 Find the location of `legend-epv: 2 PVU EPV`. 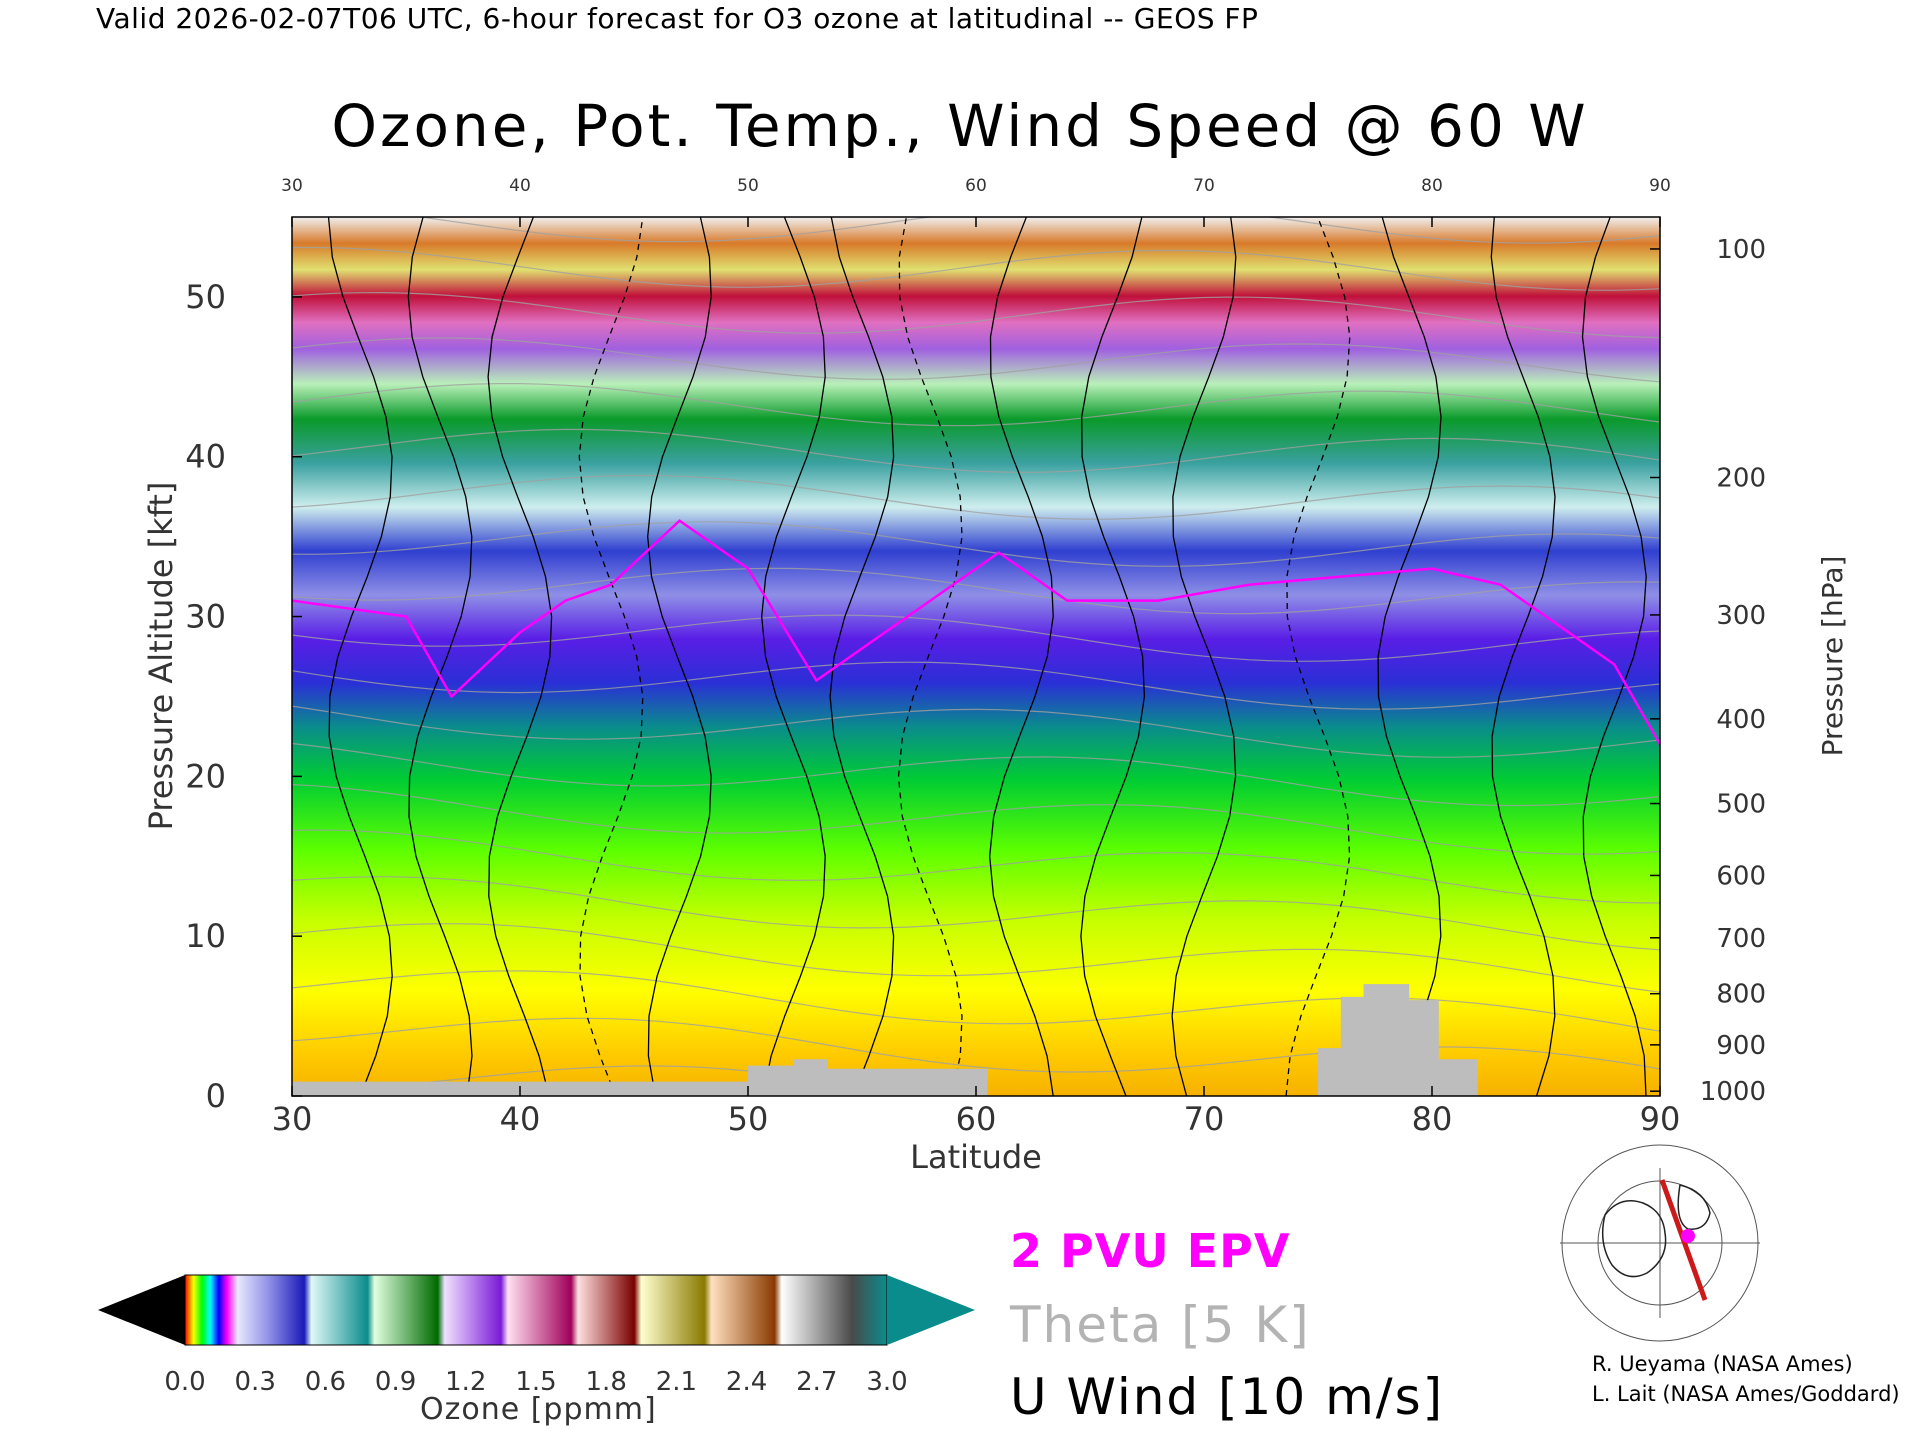

legend-epv: 2 PVU EPV is located at coordinates (1150, 1251).